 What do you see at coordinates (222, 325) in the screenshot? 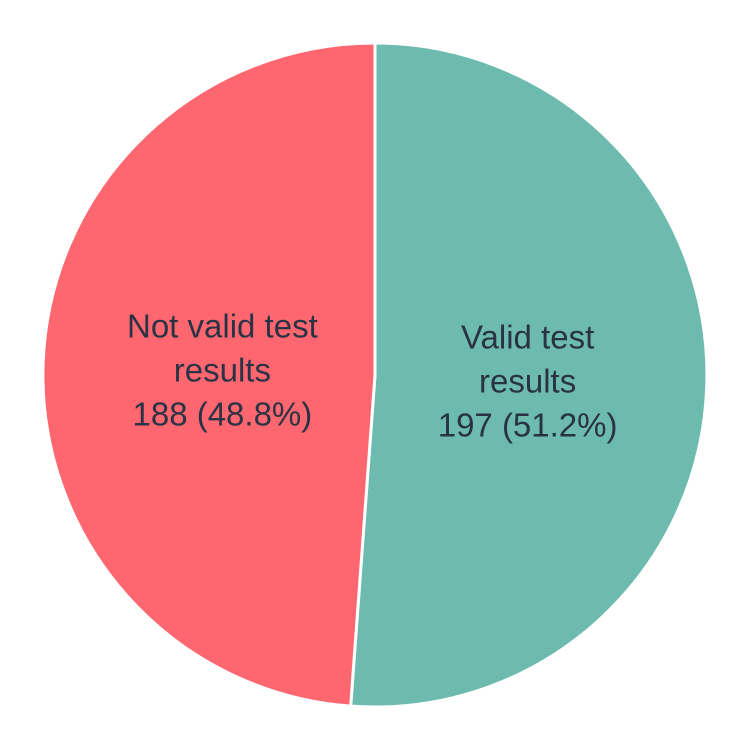
I see `pie-slice-label-line: Not valid test` at bounding box center [222, 325].